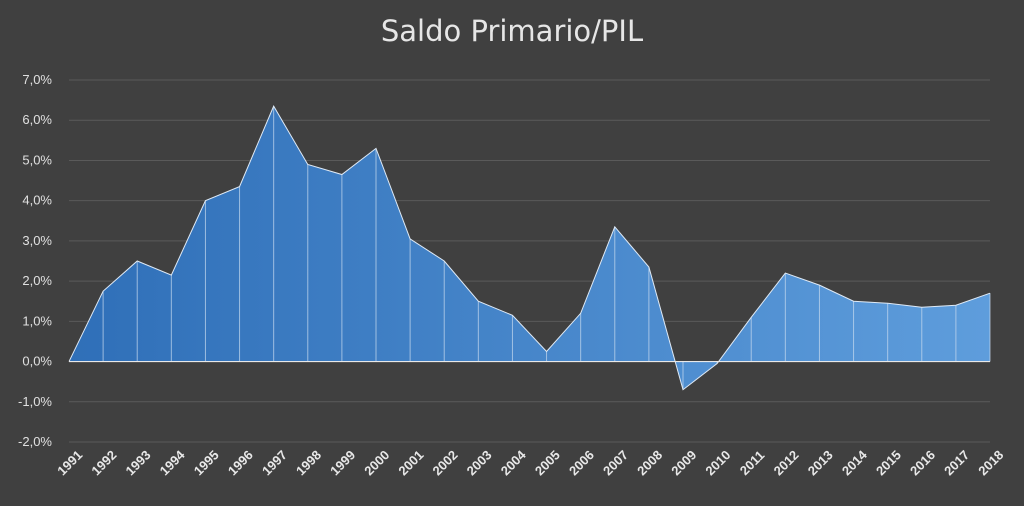 The height and width of the screenshot is (506, 1024). What do you see at coordinates (37, 361) in the screenshot?
I see `y-tick-label: 0,0%` at bounding box center [37, 361].